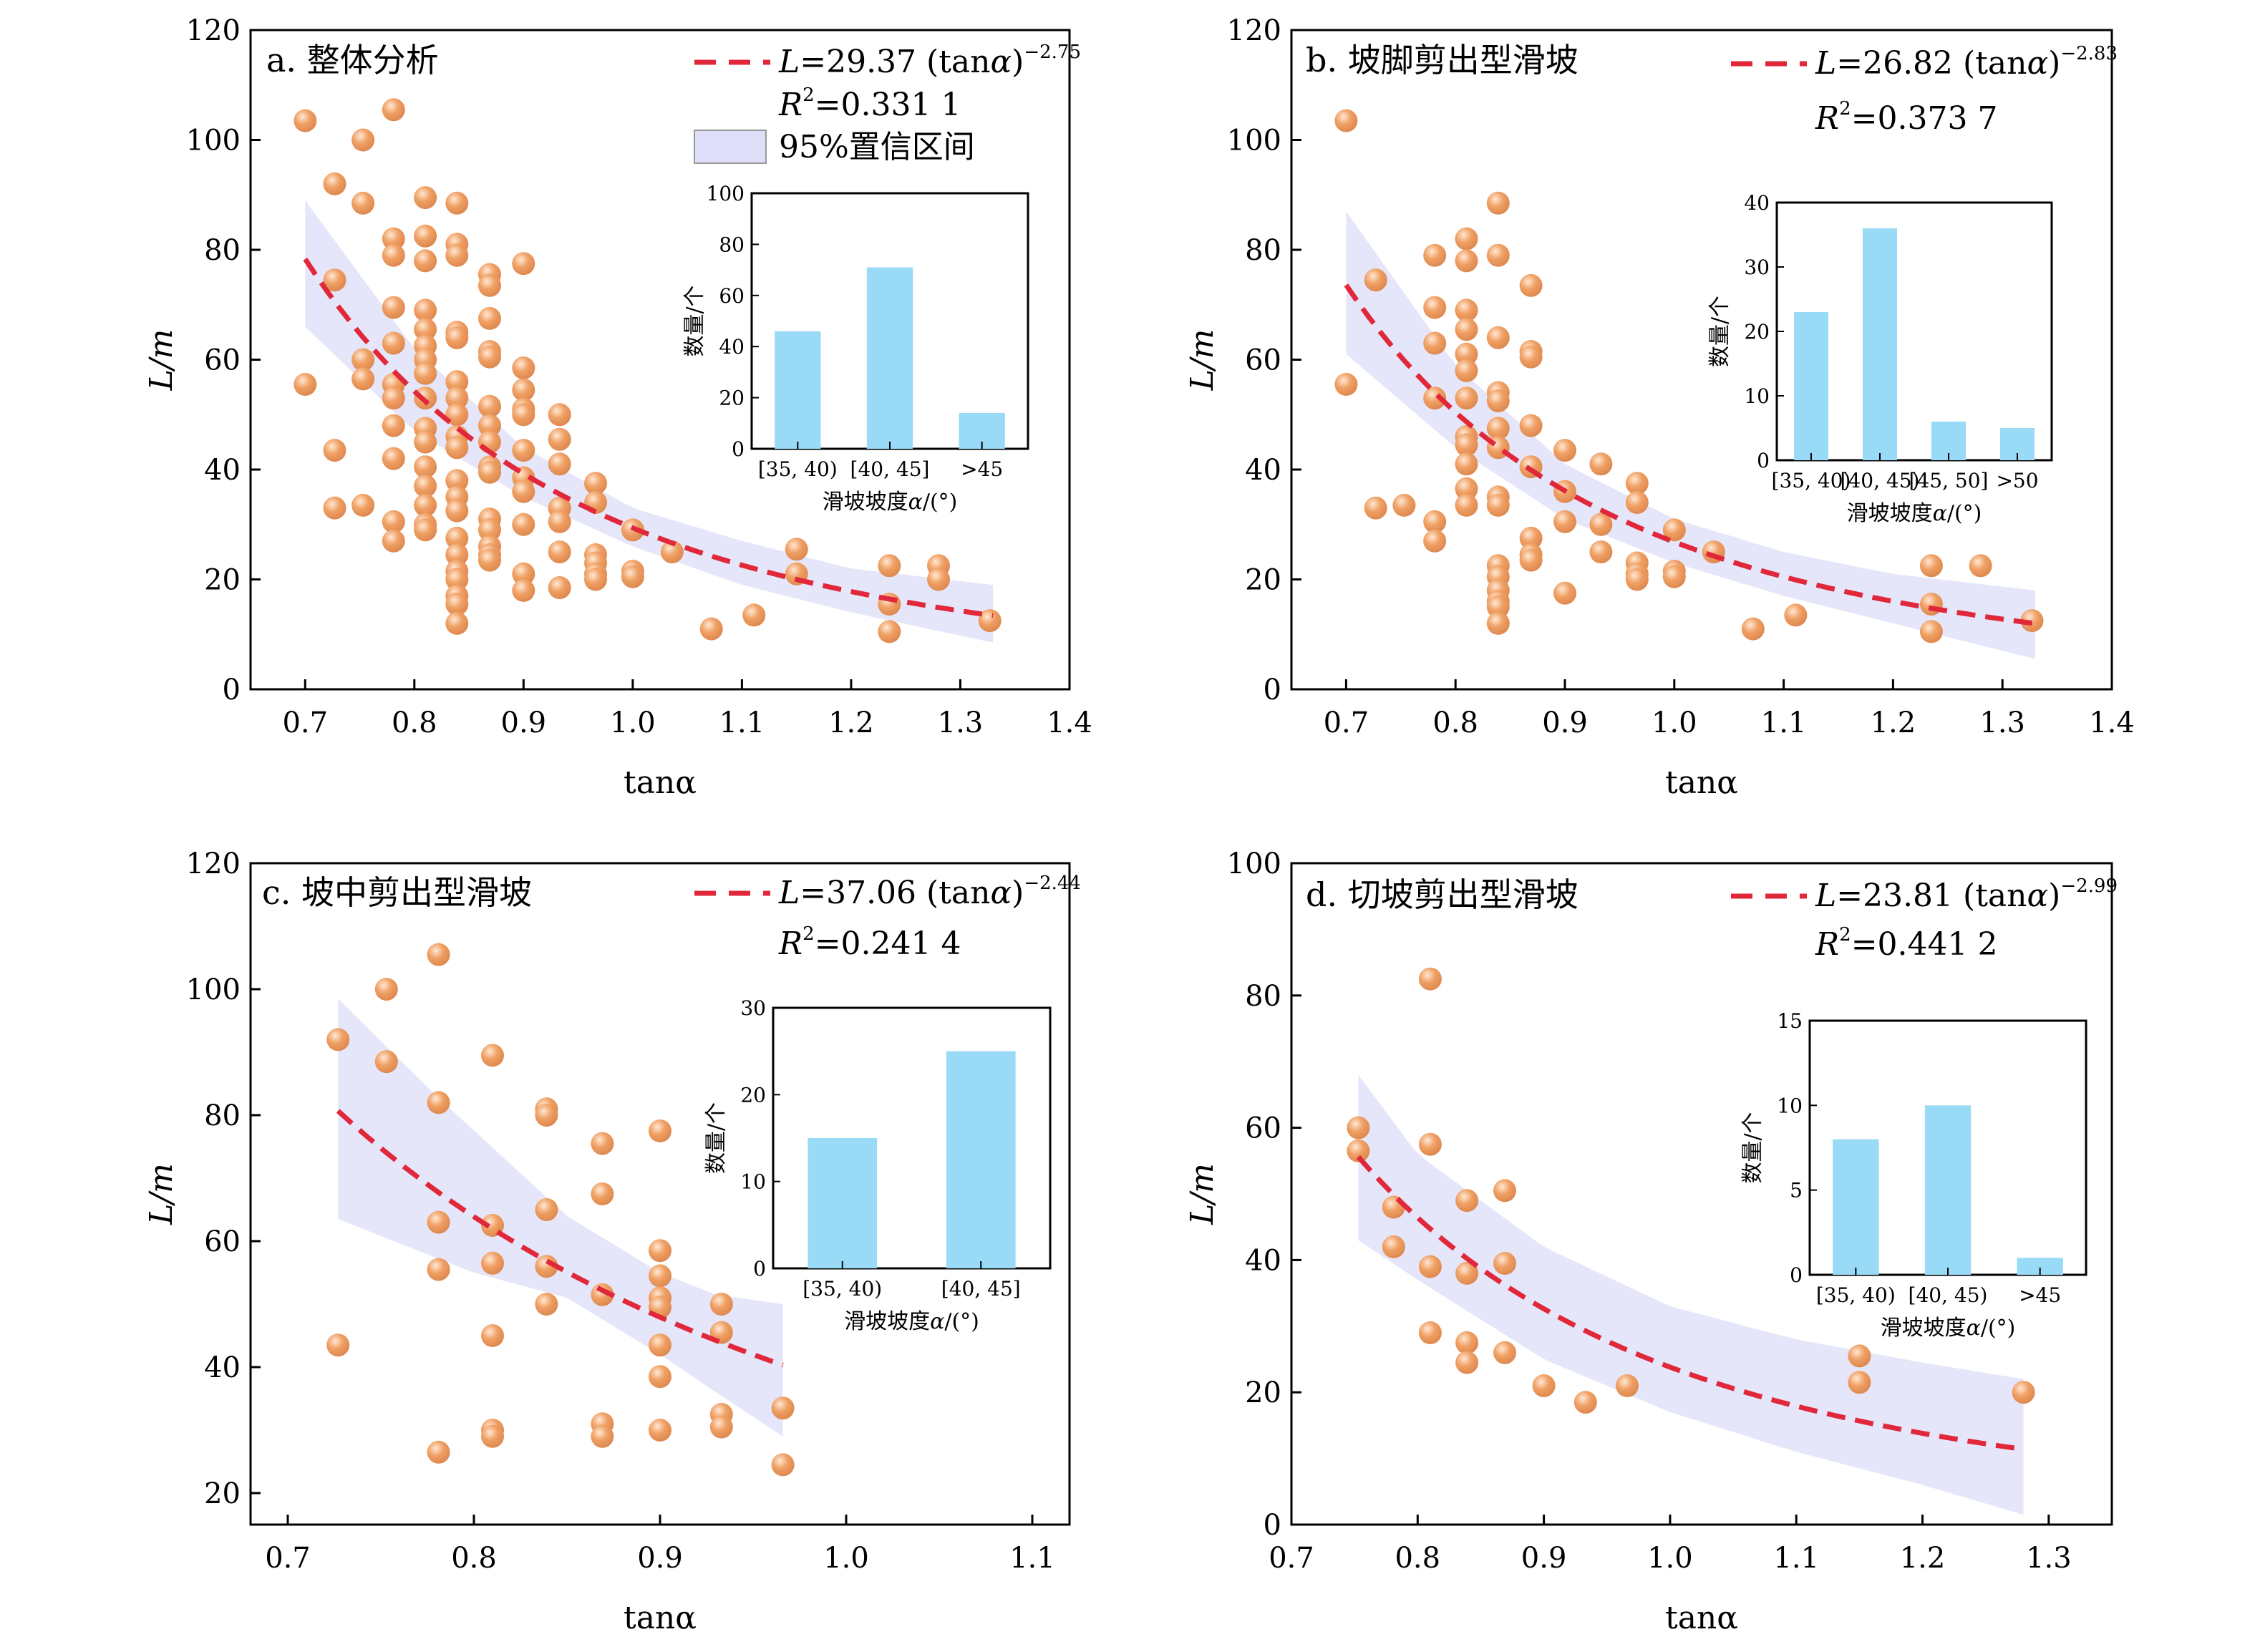 The width and height of the screenshot is (2255, 1652). I want to click on inset-y-tick-label: 30, so click(753, 1008).